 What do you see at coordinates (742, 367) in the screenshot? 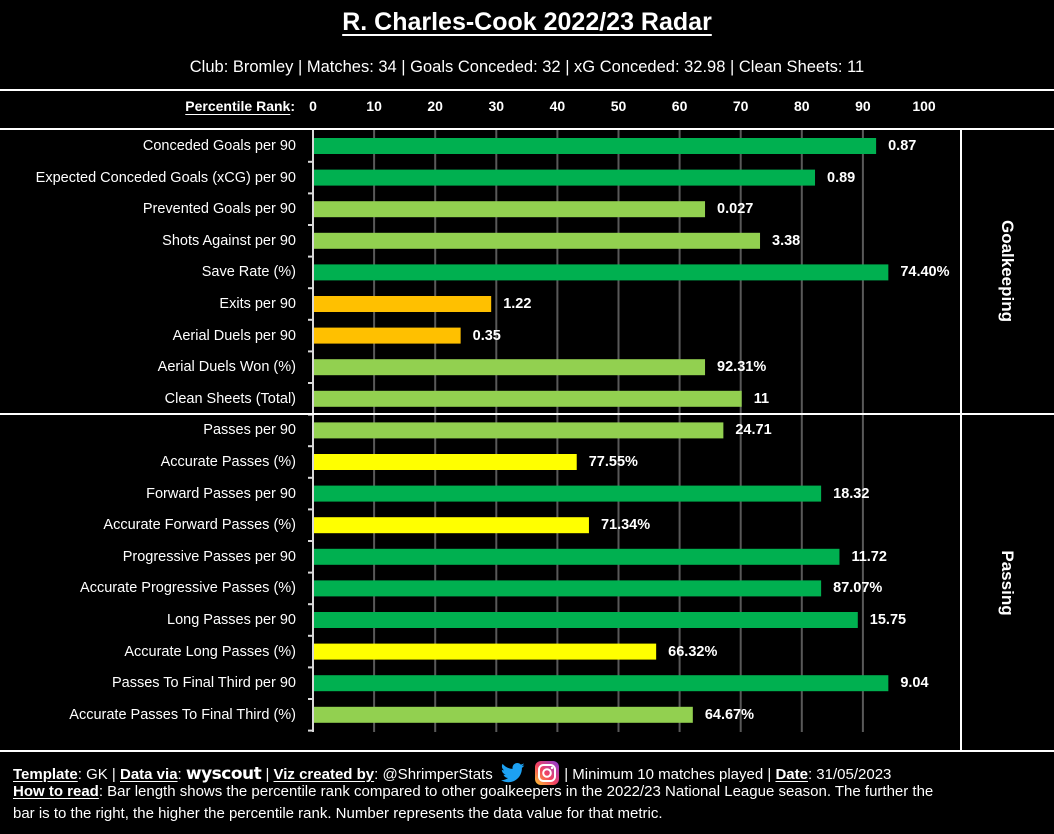
I see `data-label: 92.31%` at bounding box center [742, 367].